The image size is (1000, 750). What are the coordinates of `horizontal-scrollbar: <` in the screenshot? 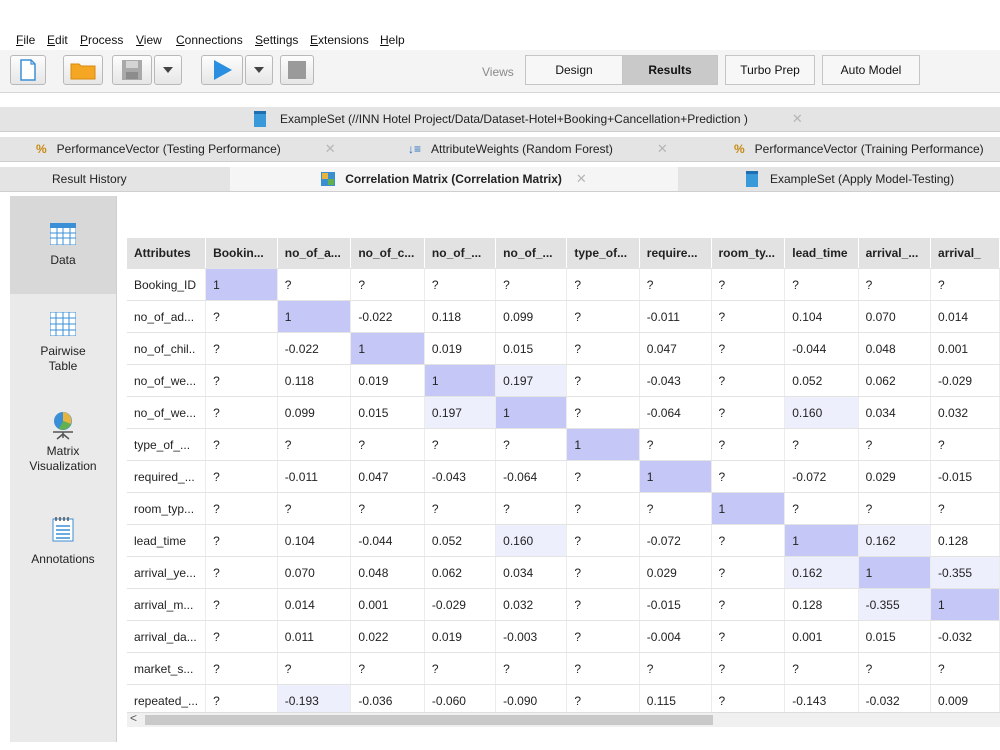 It's located at (563, 719).